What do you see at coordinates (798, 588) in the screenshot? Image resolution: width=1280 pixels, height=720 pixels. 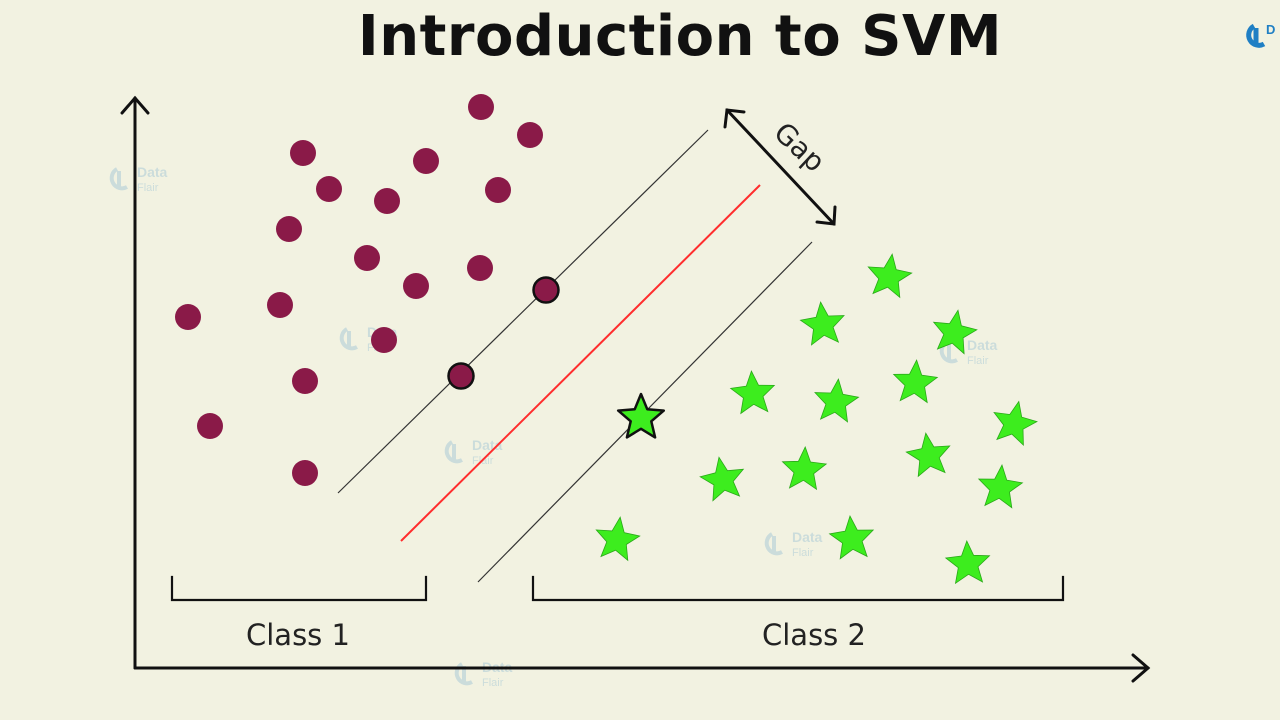 I see `class-2-bracket` at bounding box center [798, 588].